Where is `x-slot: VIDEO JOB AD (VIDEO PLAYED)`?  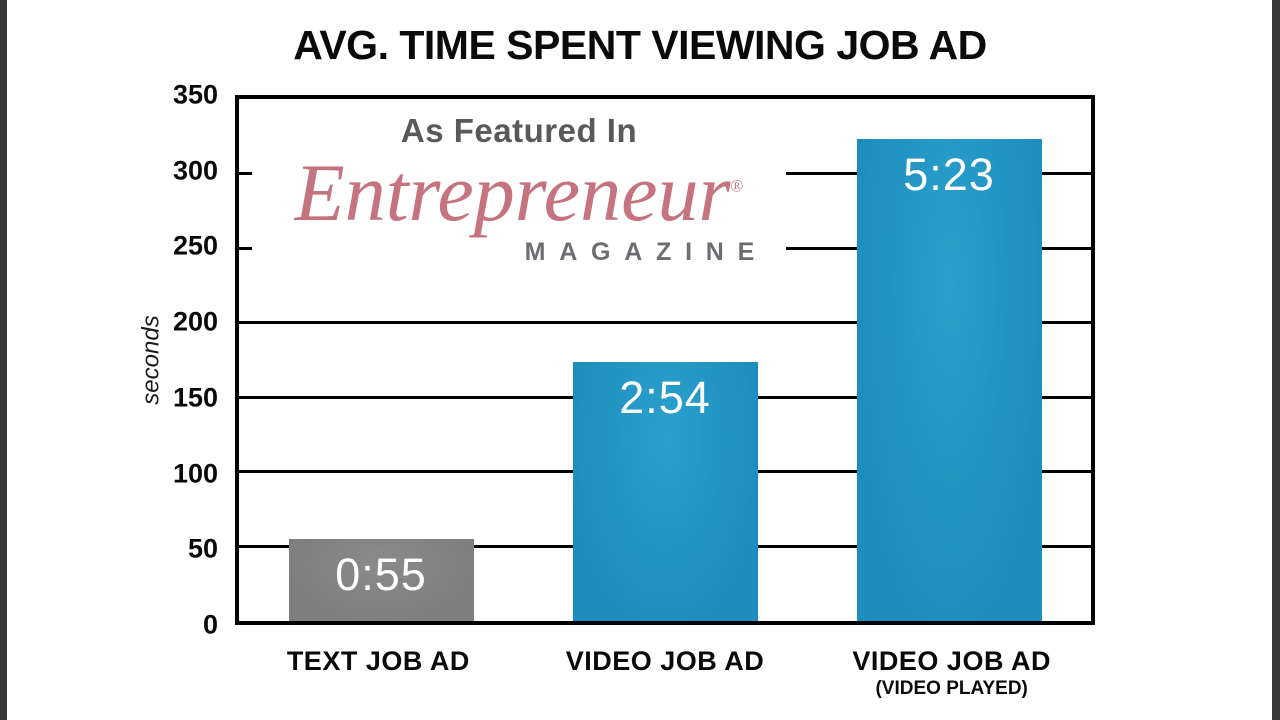 x-slot: VIDEO JOB AD (VIDEO PLAYED) is located at coordinates (951, 673).